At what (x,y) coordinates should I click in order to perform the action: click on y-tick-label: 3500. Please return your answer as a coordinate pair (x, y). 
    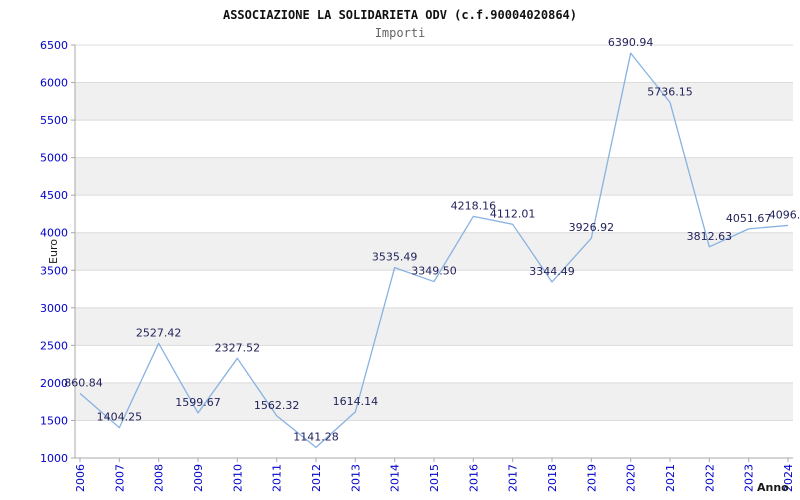
    Looking at the image, I should click on (54, 270).